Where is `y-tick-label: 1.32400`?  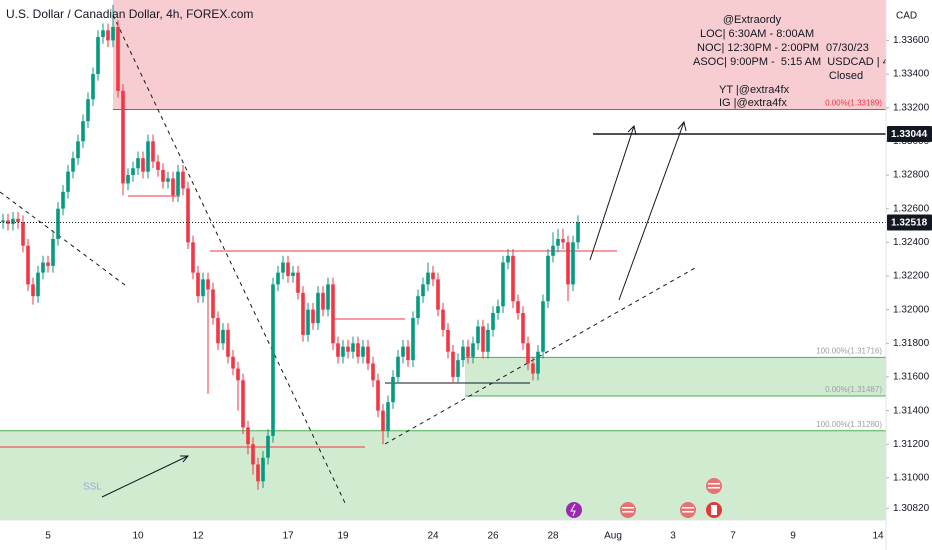 y-tick-label: 1.32400 is located at coordinates (911, 242).